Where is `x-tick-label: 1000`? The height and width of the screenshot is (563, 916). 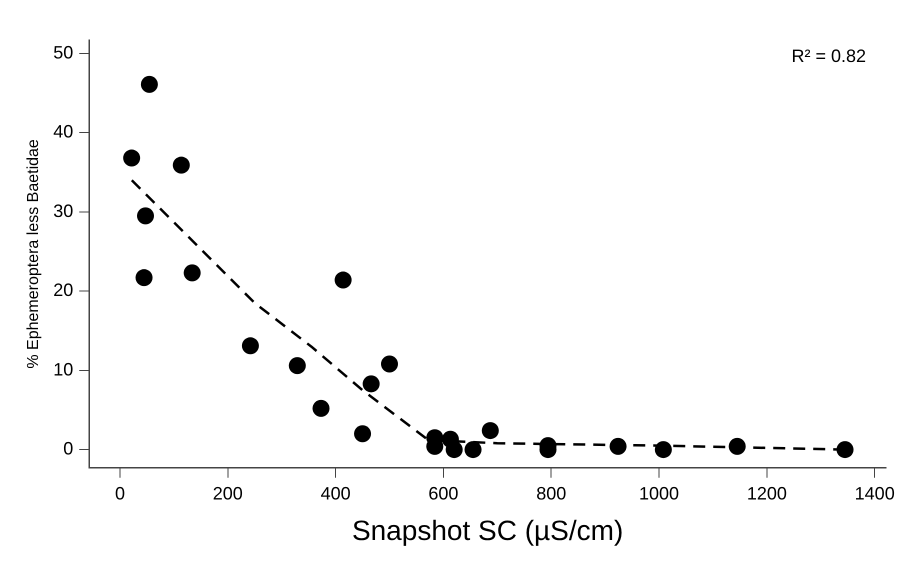
x-tick-label: 1000 is located at coordinates (659, 494).